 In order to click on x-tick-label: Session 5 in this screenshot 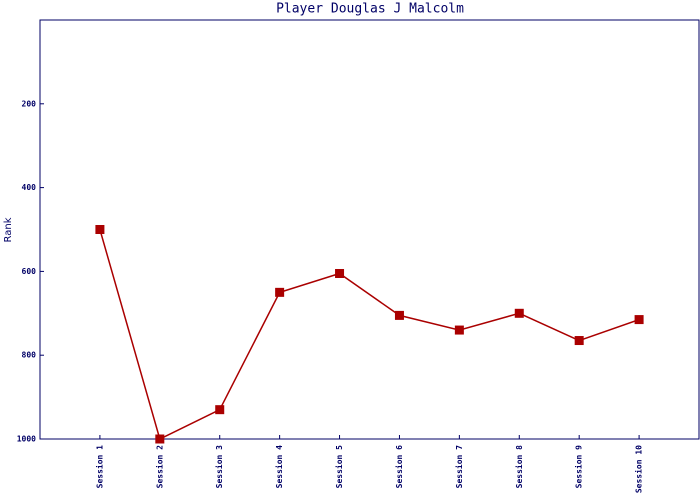, I will do `click(339, 467)`.